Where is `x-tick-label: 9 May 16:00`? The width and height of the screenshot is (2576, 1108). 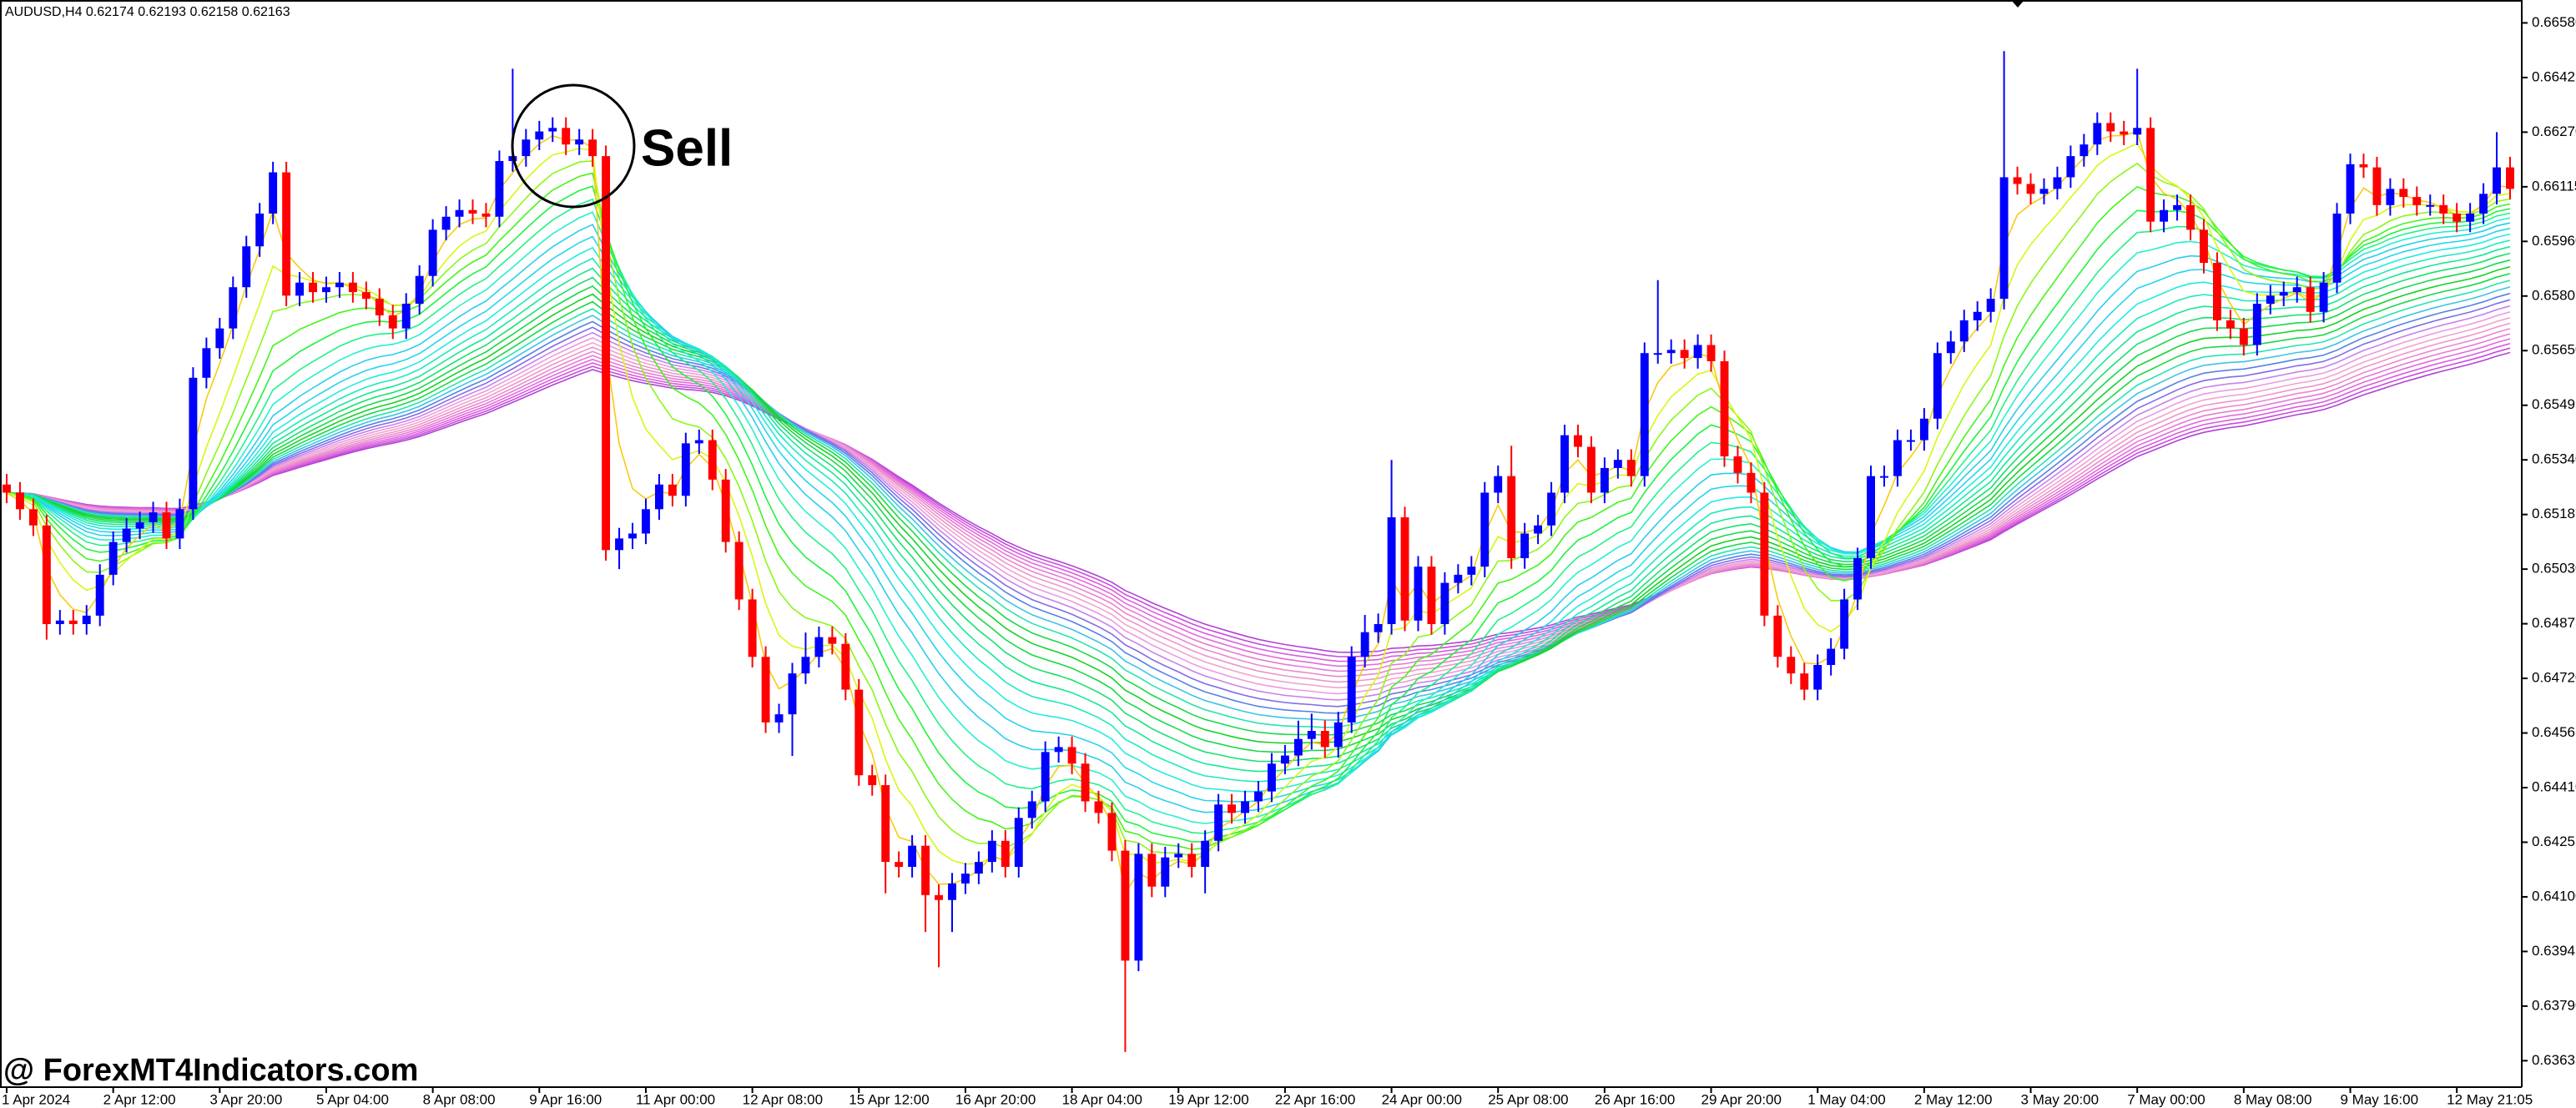
x-tick-label: 9 May 16:00 is located at coordinates (2380, 1099).